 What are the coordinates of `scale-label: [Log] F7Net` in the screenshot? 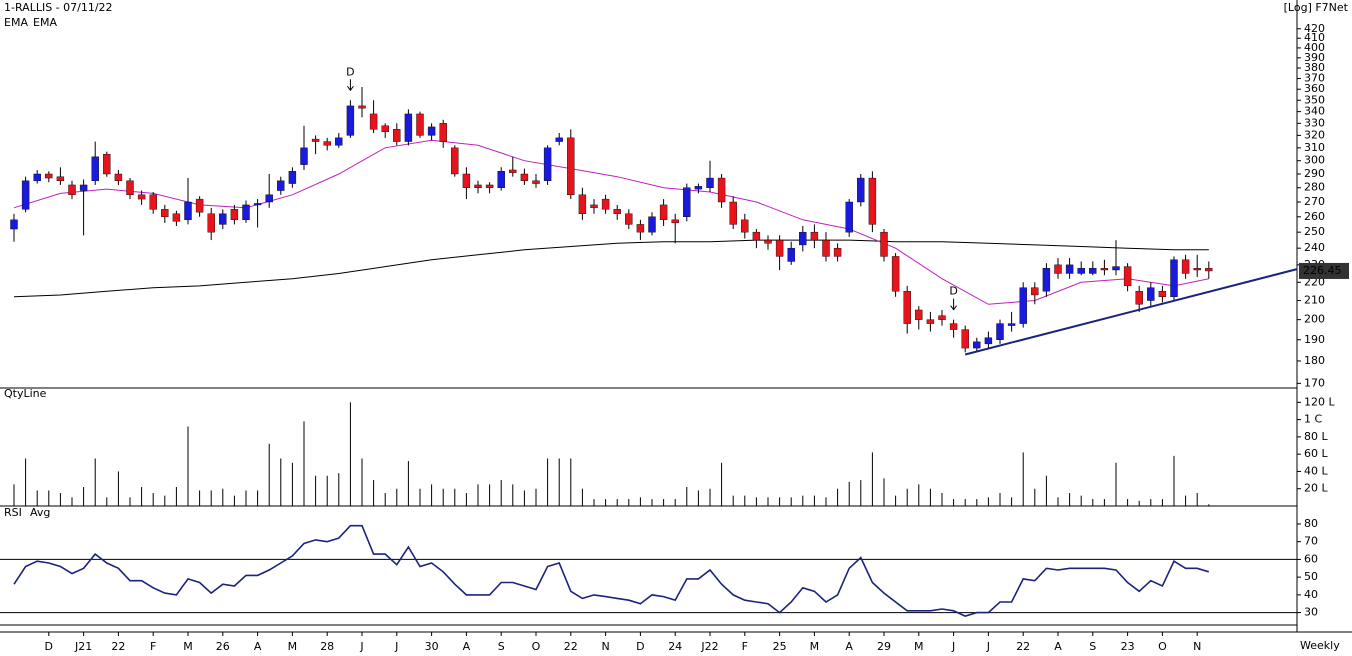 It's located at (1316, 7).